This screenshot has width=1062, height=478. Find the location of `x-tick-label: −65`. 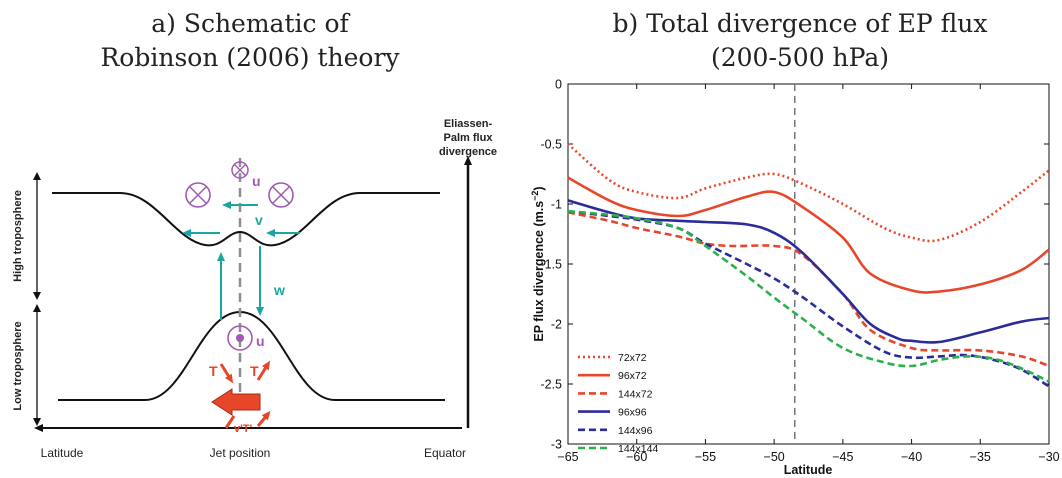

x-tick-label: −65 is located at coordinates (567, 457).